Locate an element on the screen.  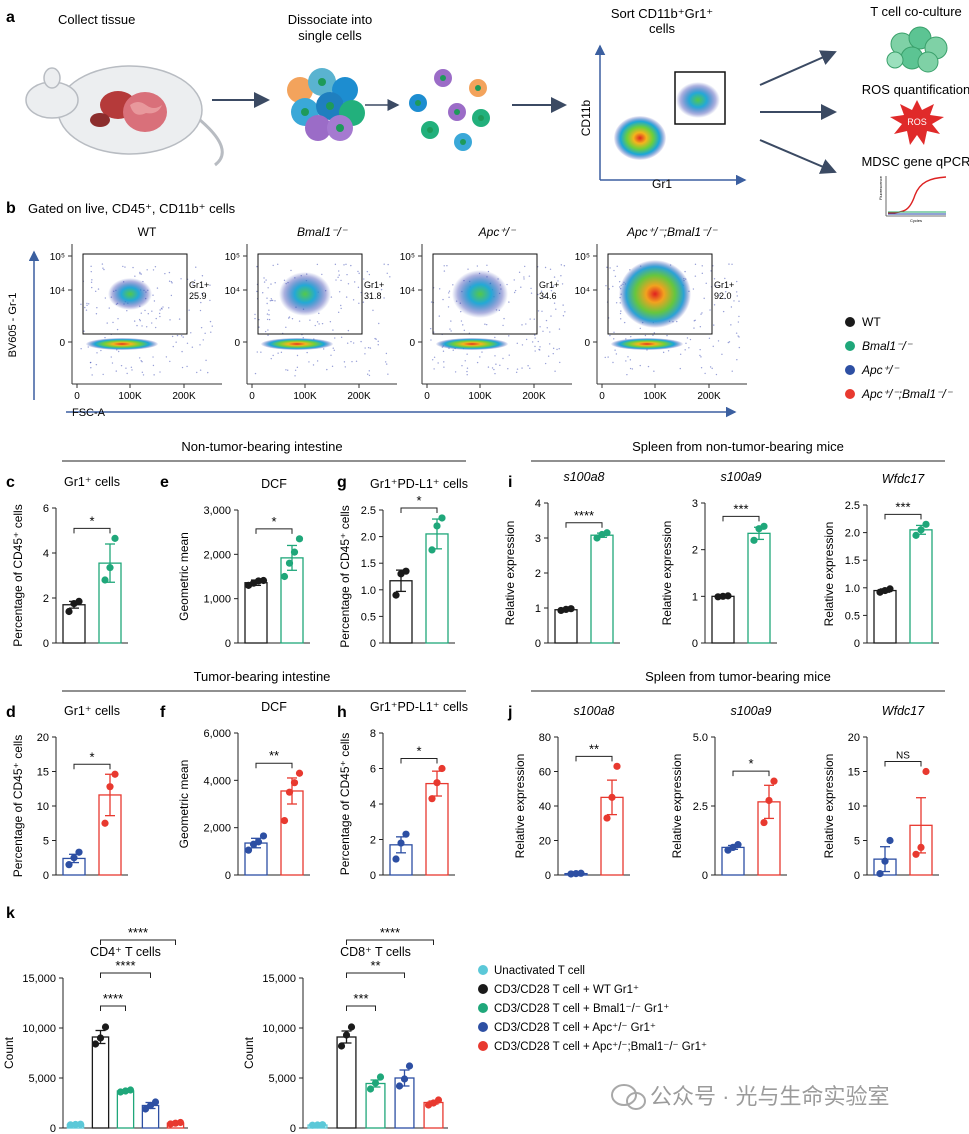
y-tick-label: 2,000 is located at coordinates (217, 829).